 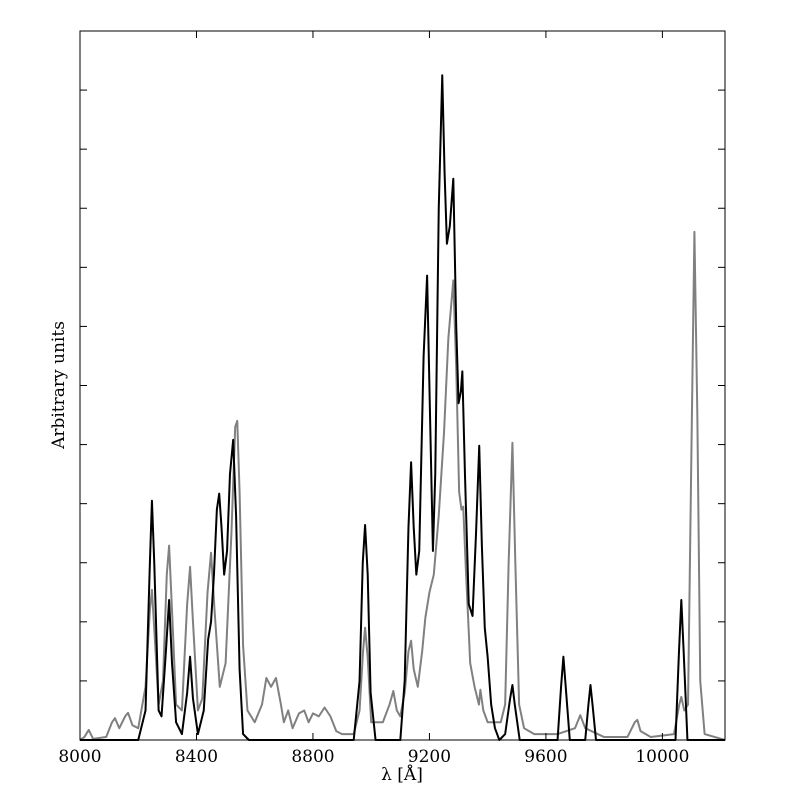 What do you see at coordinates (79, 757) in the screenshot?
I see `x-tick-label: 8000` at bounding box center [79, 757].